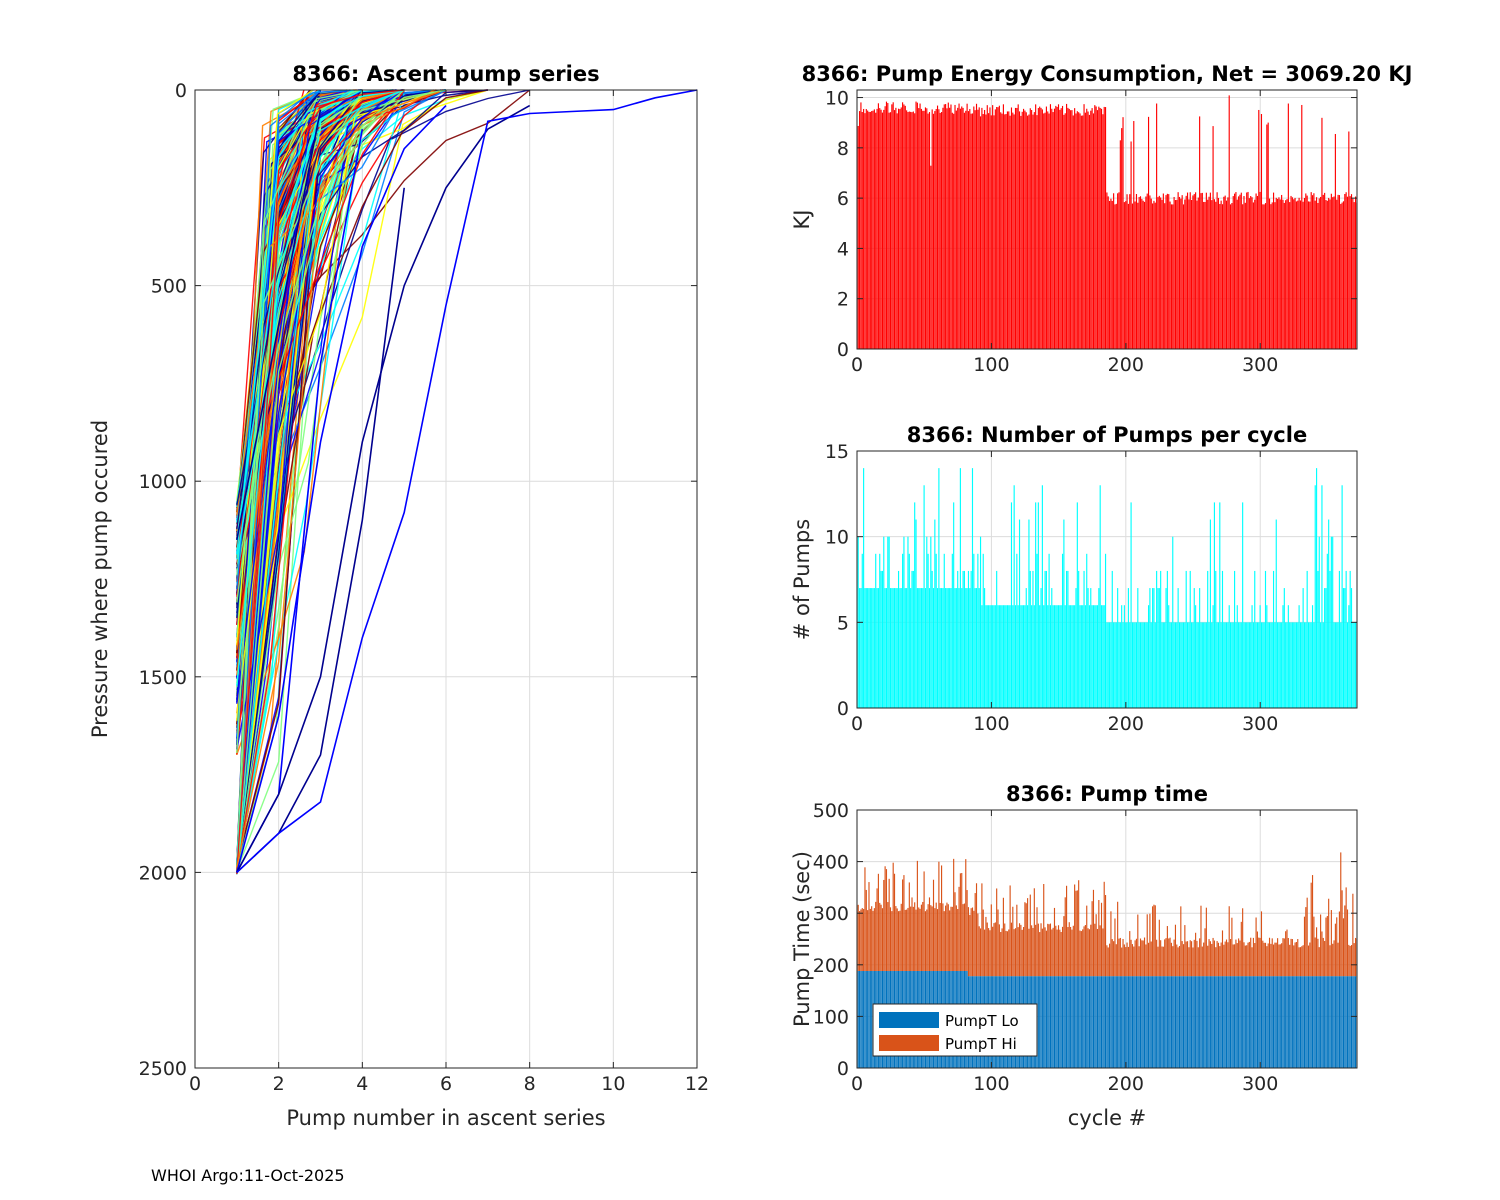 The height and width of the screenshot is (1200, 1500). What do you see at coordinates (955, 1030) in the screenshot?
I see `legend: PumpT Lo PumpT Hi` at bounding box center [955, 1030].